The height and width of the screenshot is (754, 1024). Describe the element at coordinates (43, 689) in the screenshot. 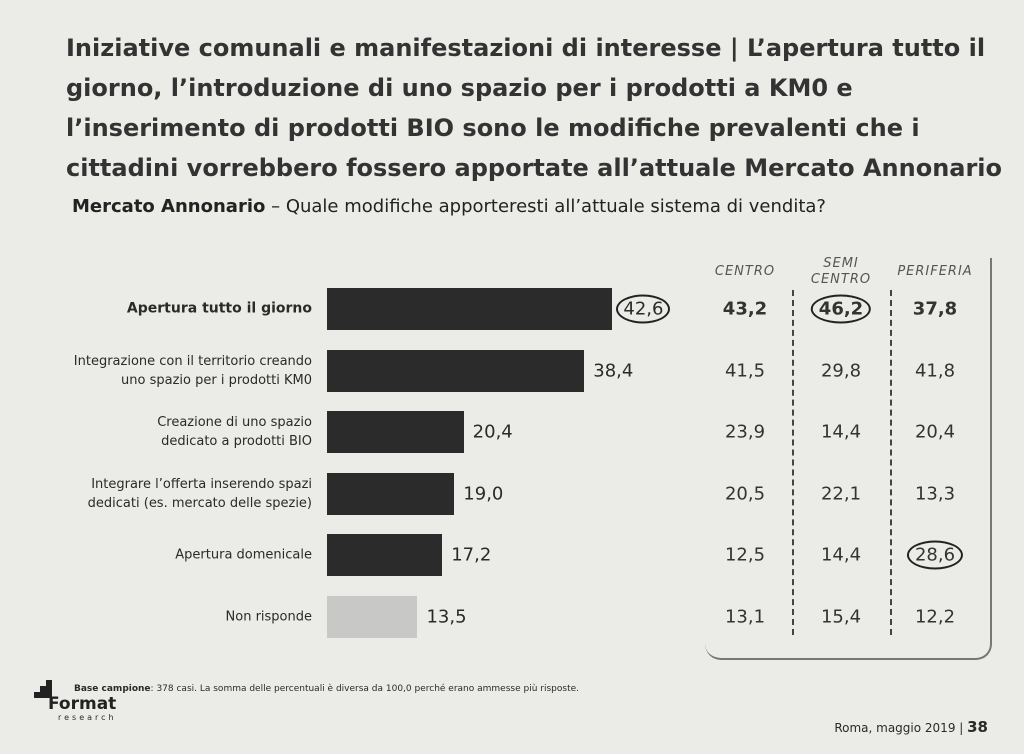

I see `logo-icon` at that location.